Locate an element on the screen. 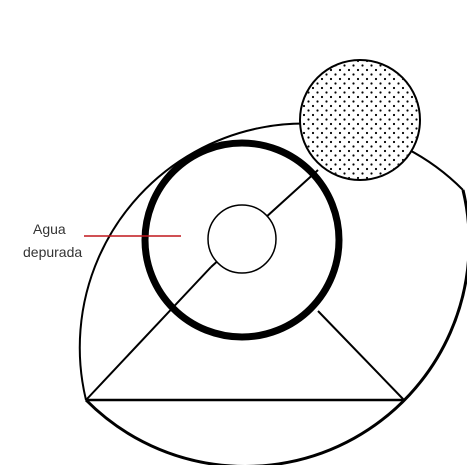 The width and height of the screenshot is (467, 465). outer-wall-dashed-top is located at coordinates (245, 23).